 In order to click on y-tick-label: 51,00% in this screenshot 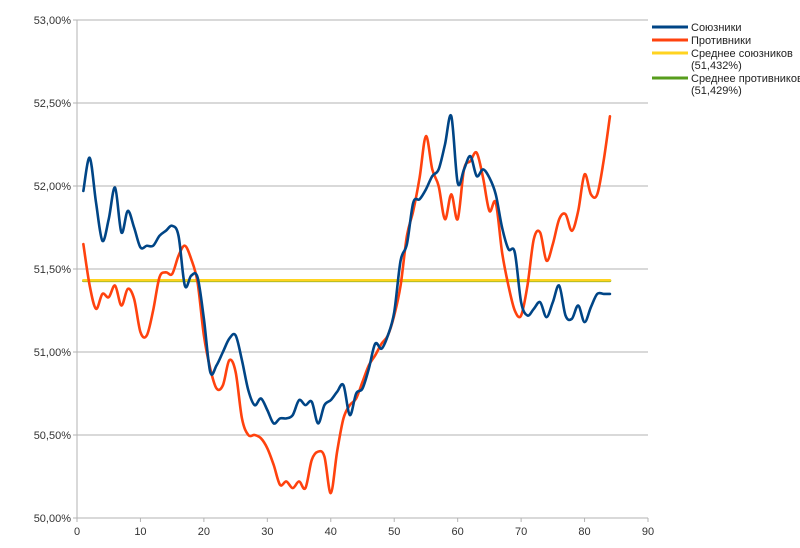, I will do `click(53, 353)`.